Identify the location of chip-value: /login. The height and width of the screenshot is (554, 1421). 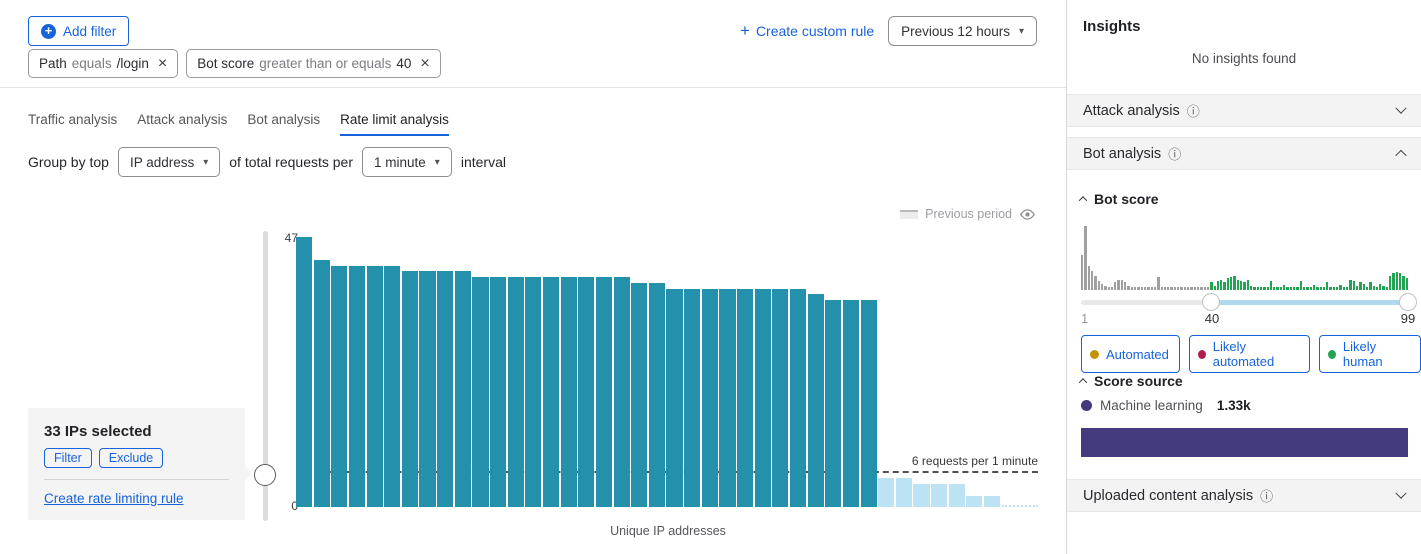
(132, 63).